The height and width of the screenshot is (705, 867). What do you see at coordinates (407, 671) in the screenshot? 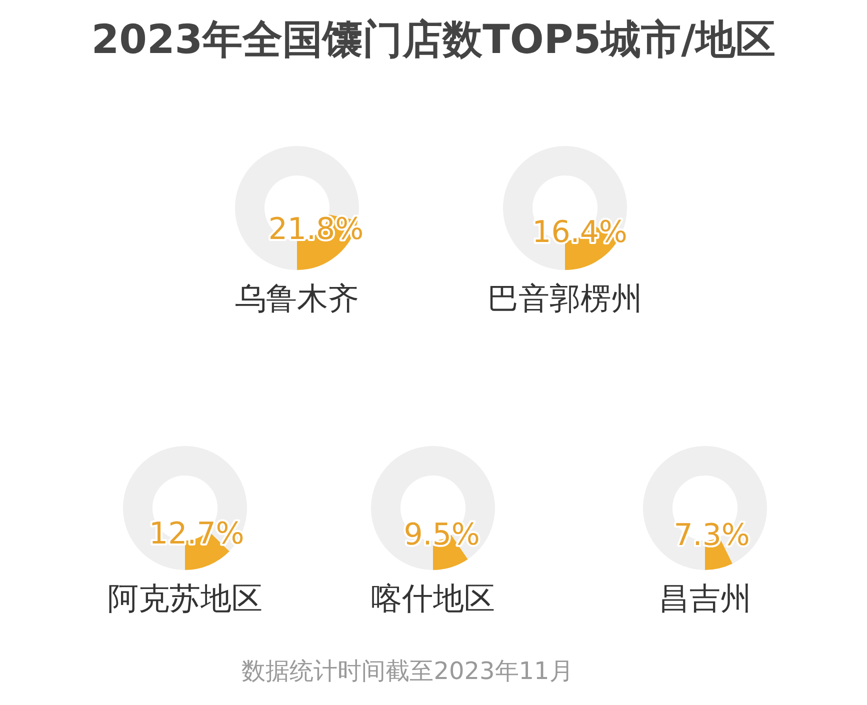
I see `text: 数据统计时间截至2023年11月` at bounding box center [407, 671].